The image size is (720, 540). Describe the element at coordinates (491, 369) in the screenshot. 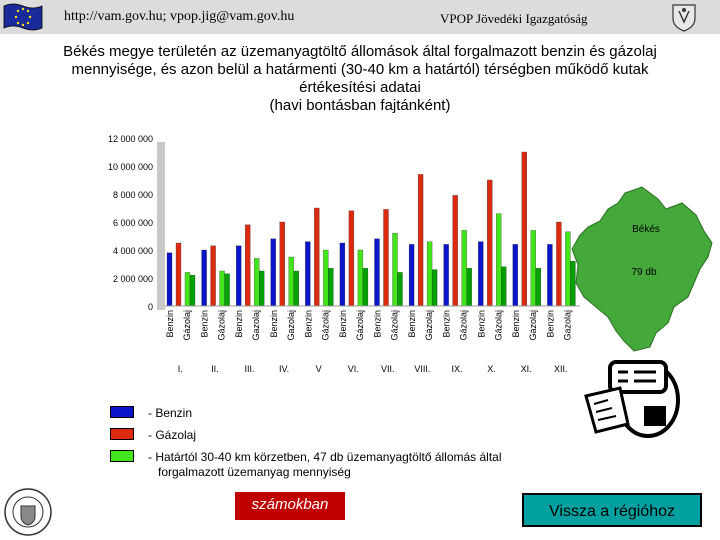

I see `x-category-label: X.` at that location.